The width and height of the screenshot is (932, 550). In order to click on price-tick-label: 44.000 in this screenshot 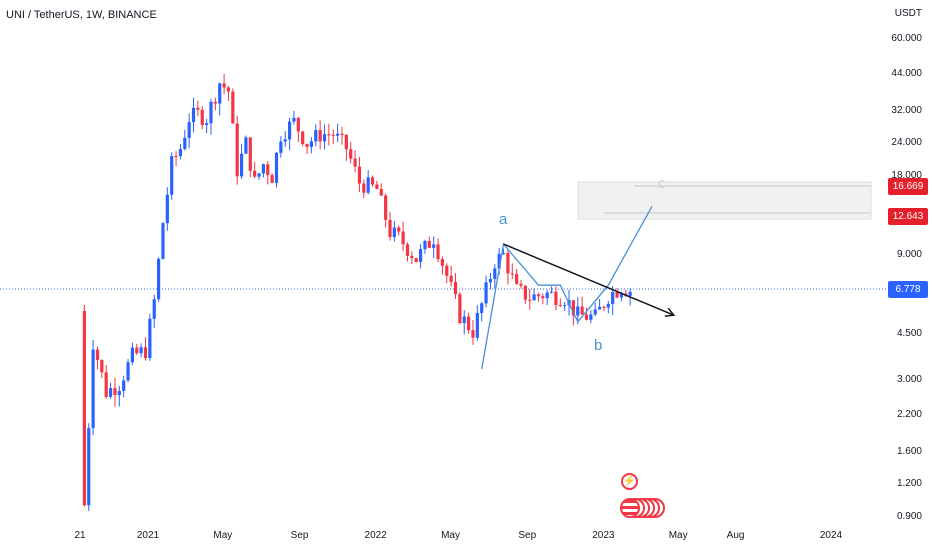, I will do `click(906, 74)`.